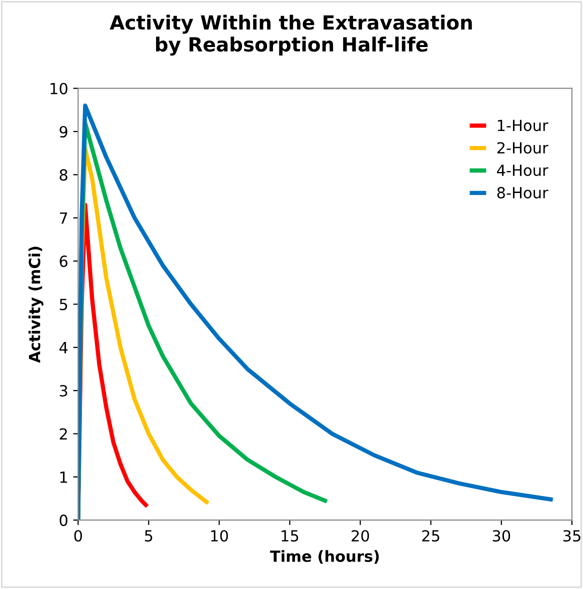  I want to click on chart-title: Activity Within the Extravasation by Reabsorption Half-life, so click(291, 35).